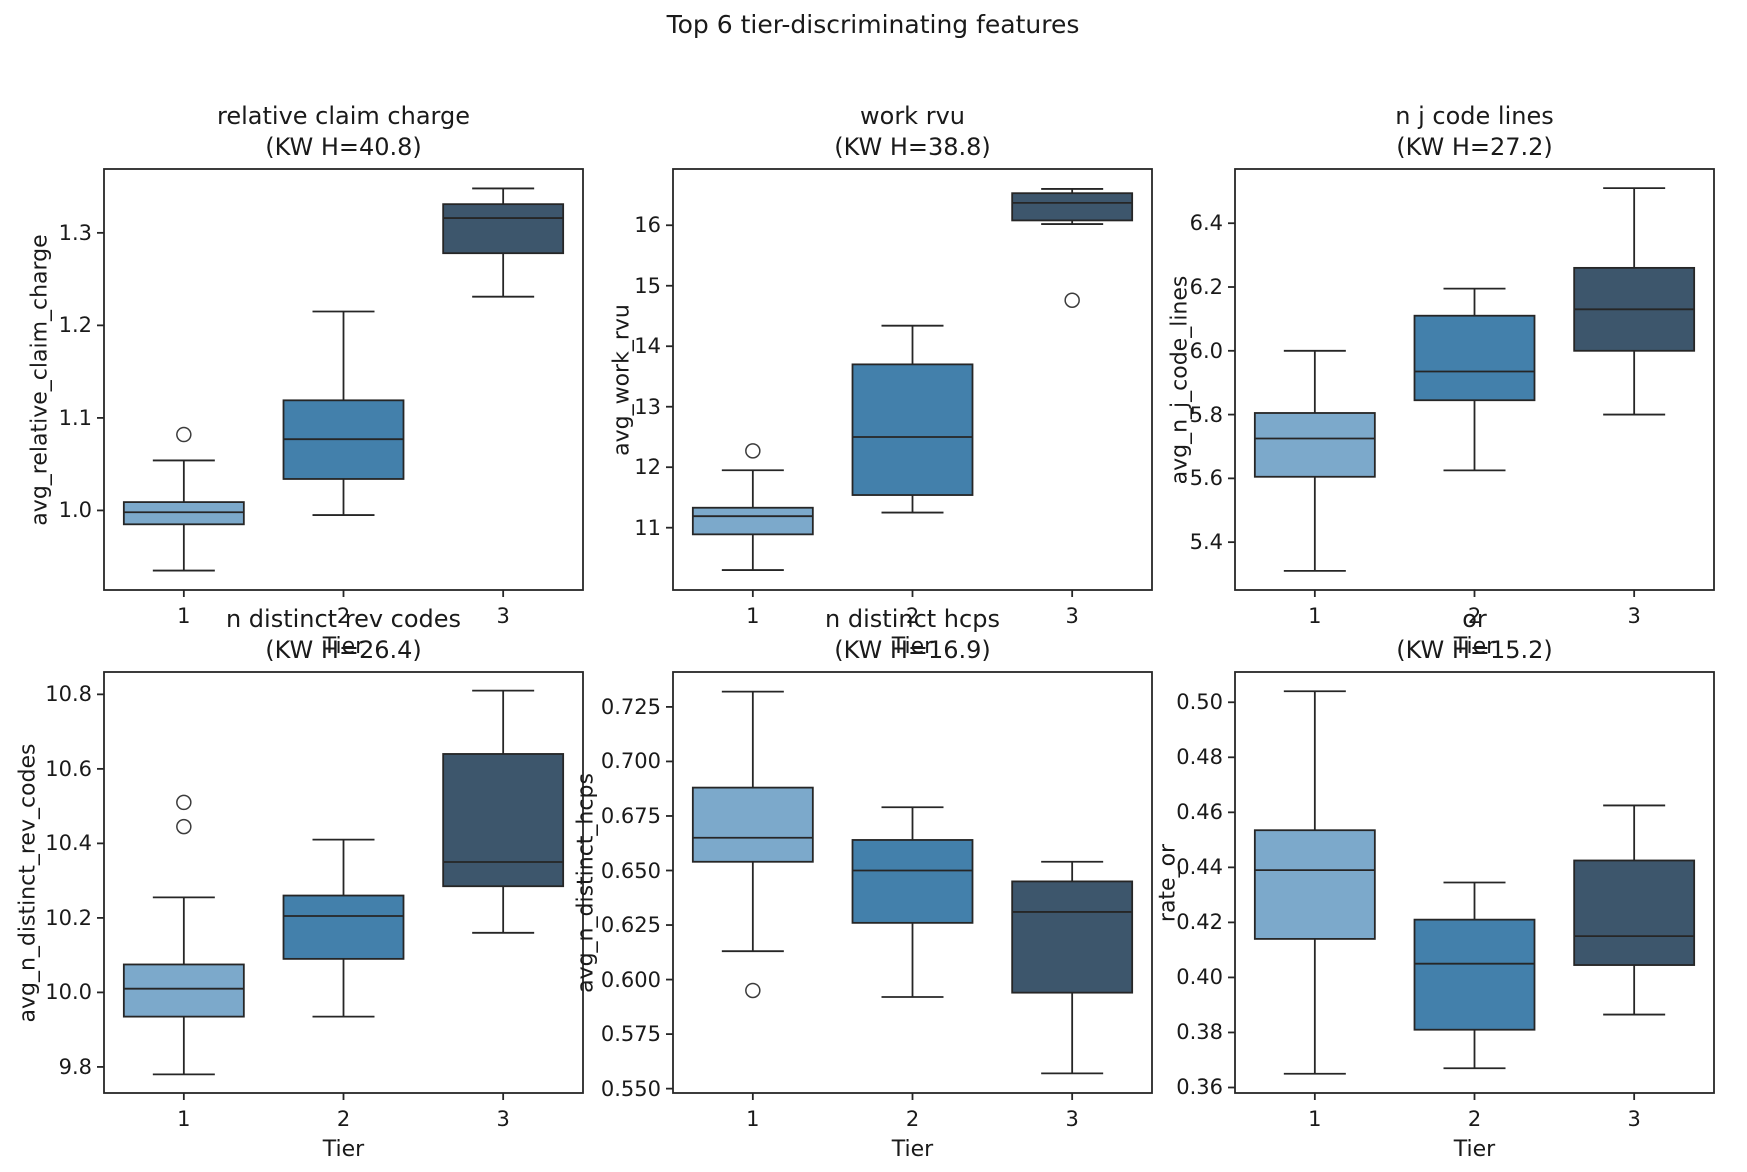  I want to click on y-axis-label: avg_work_rvu, so click(622, 379).